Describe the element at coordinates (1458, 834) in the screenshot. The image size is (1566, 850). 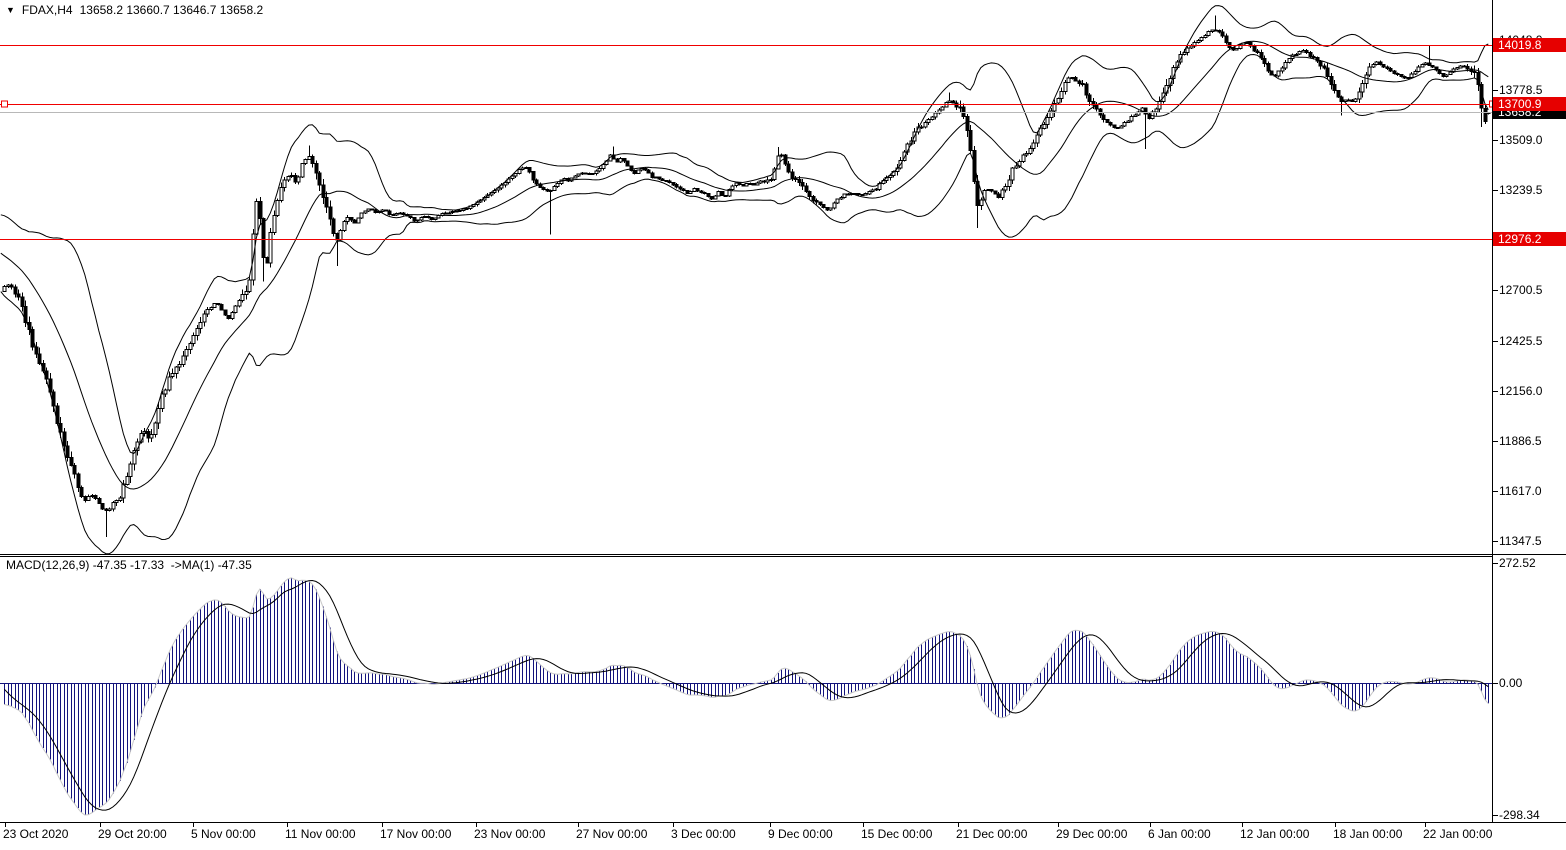
I see `time-tick-label: 22 Jan 00:00` at that location.